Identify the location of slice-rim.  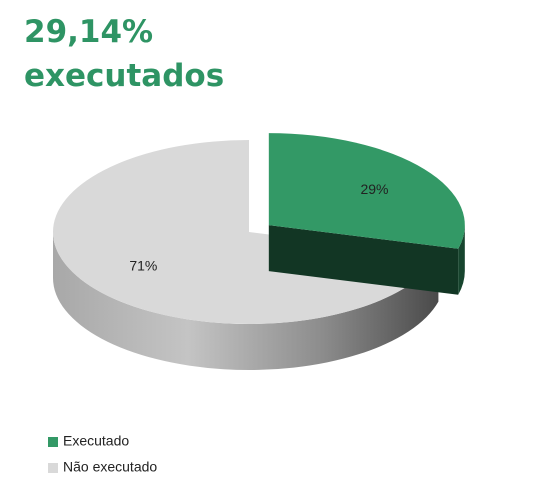
(461, 260).